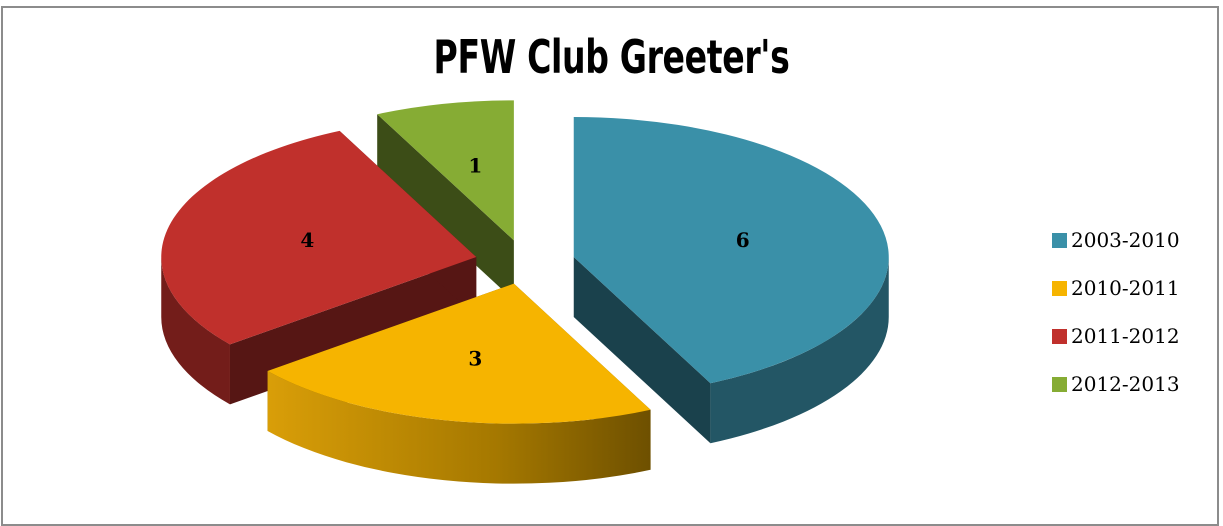  What do you see at coordinates (1125, 288) in the screenshot?
I see `legend-label: 2010-2011` at bounding box center [1125, 288].